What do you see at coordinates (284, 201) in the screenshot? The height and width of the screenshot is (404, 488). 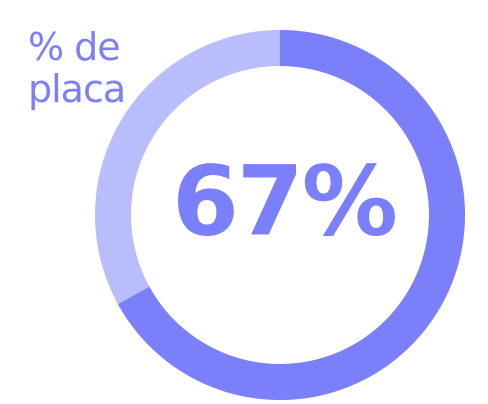 I see `center-label: 67%` at bounding box center [284, 201].